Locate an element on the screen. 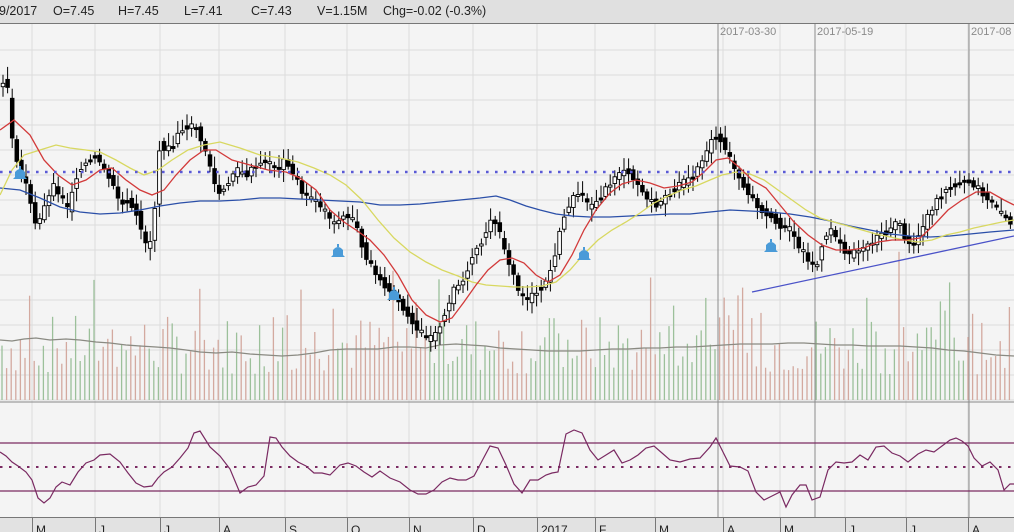 The height and width of the screenshot is (532, 1014). open-value: O=7.45 is located at coordinates (74, 11).